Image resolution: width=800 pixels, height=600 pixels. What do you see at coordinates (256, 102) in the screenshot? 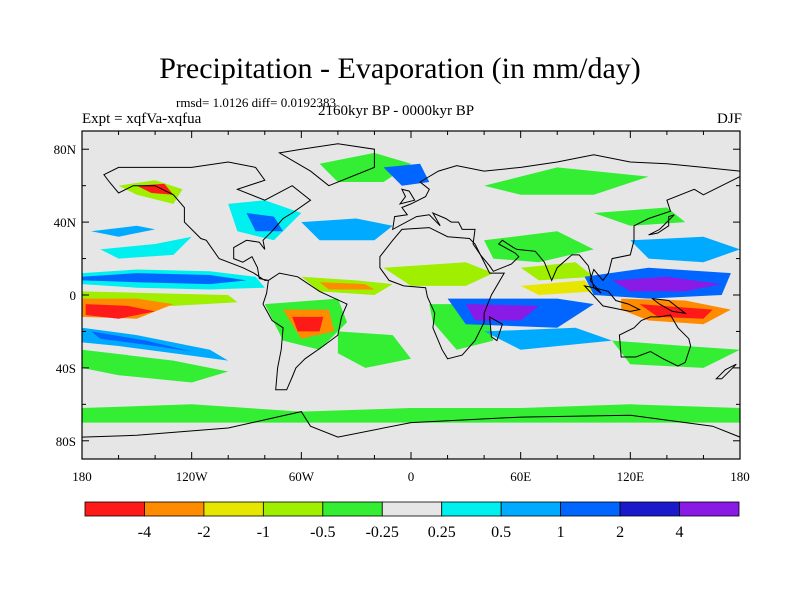
I see `stats-label: rmsd= 1.0126 diff= 0.0192383` at bounding box center [256, 102].